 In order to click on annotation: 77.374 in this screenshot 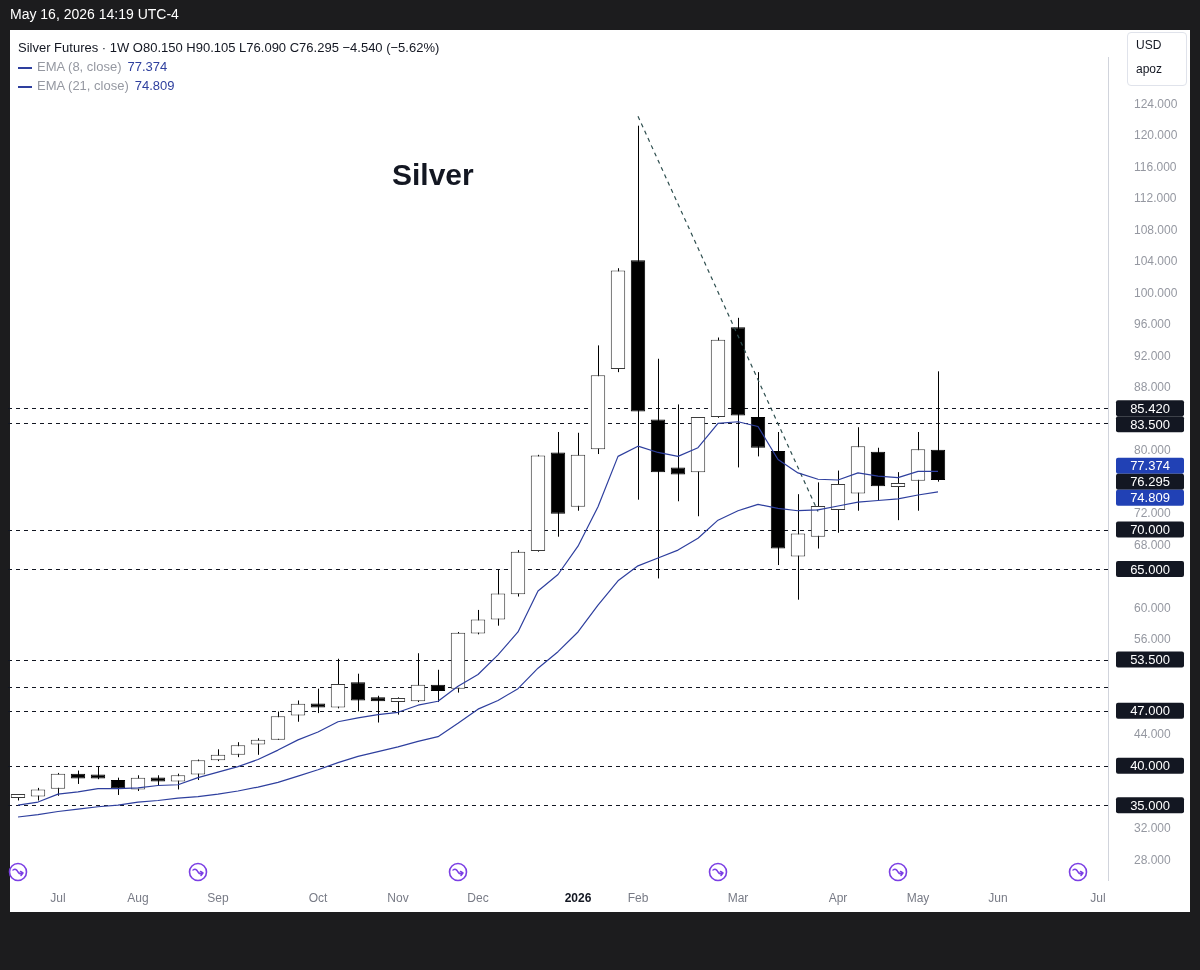, I will do `click(147, 66)`.